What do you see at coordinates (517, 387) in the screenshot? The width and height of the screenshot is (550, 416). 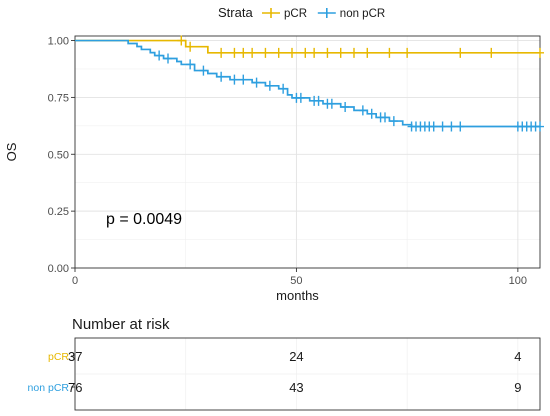 I see `risk-value: 9` at bounding box center [517, 387].